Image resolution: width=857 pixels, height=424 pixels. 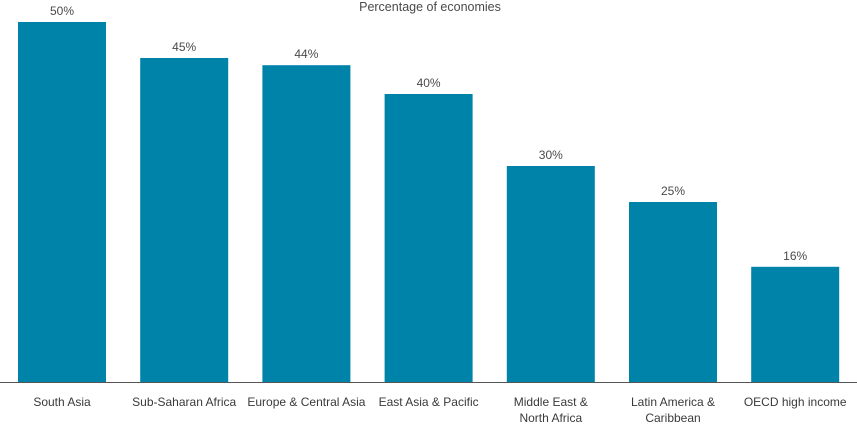 What do you see at coordinates (184, 47) in the screenshot?
I see `data-label-1: 45%` at bounding box center [184, 47].